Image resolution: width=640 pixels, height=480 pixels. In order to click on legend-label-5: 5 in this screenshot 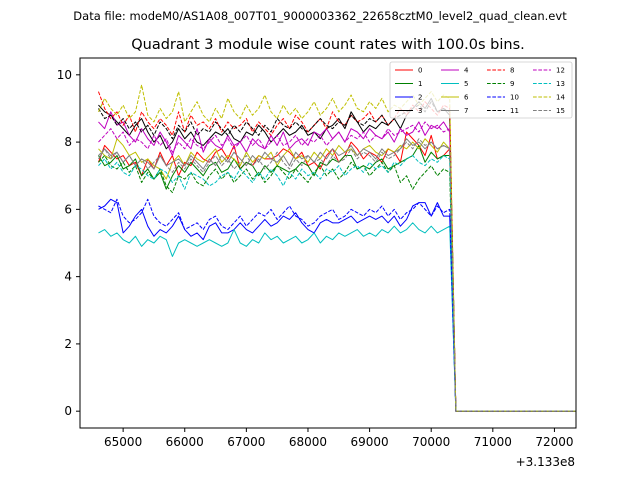, I will do `click(466, 84)`.